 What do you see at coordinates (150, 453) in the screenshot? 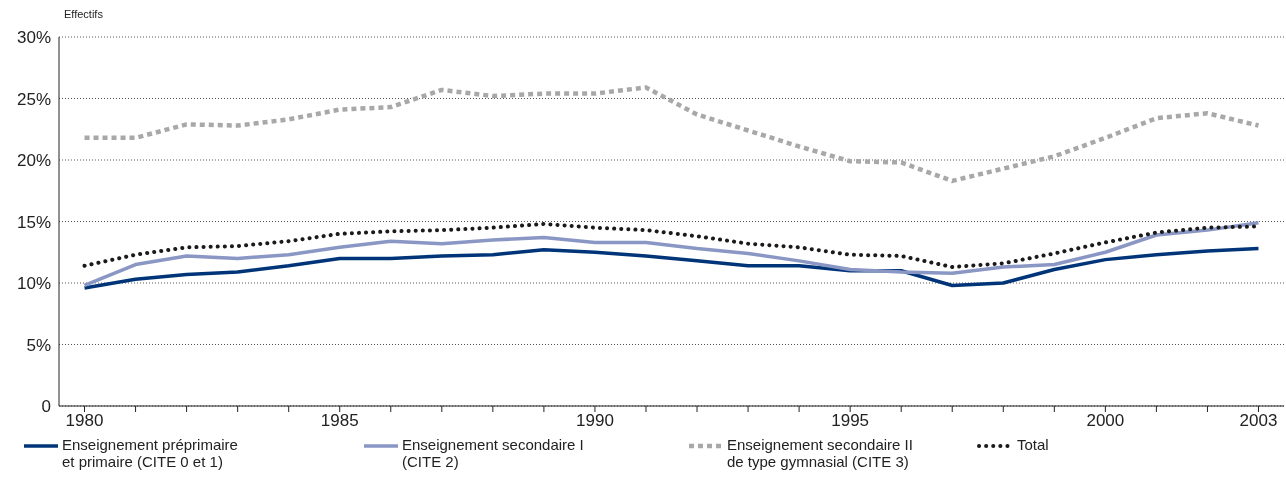
I see `legend-label: Enseignement préprimaire et primaire (CITE 0 et 1)` at bounding box center [150, 453].